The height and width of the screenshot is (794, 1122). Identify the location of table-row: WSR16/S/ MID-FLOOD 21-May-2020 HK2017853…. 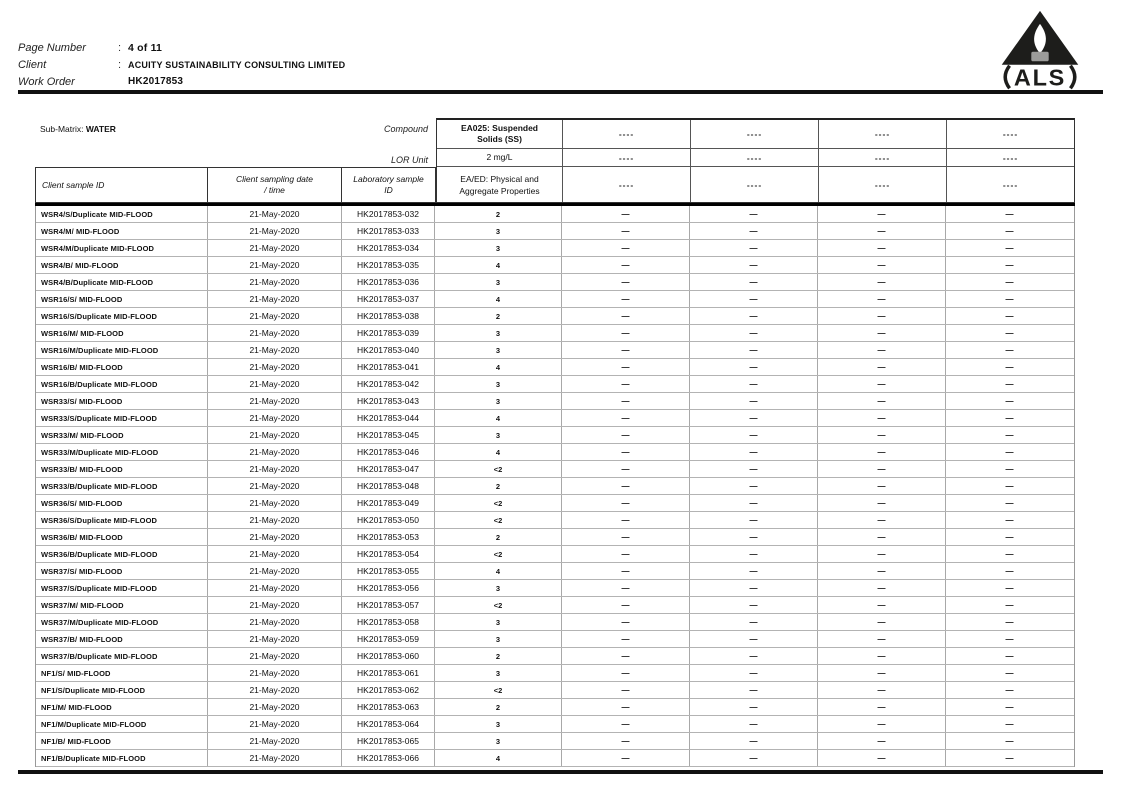
(555, 299).